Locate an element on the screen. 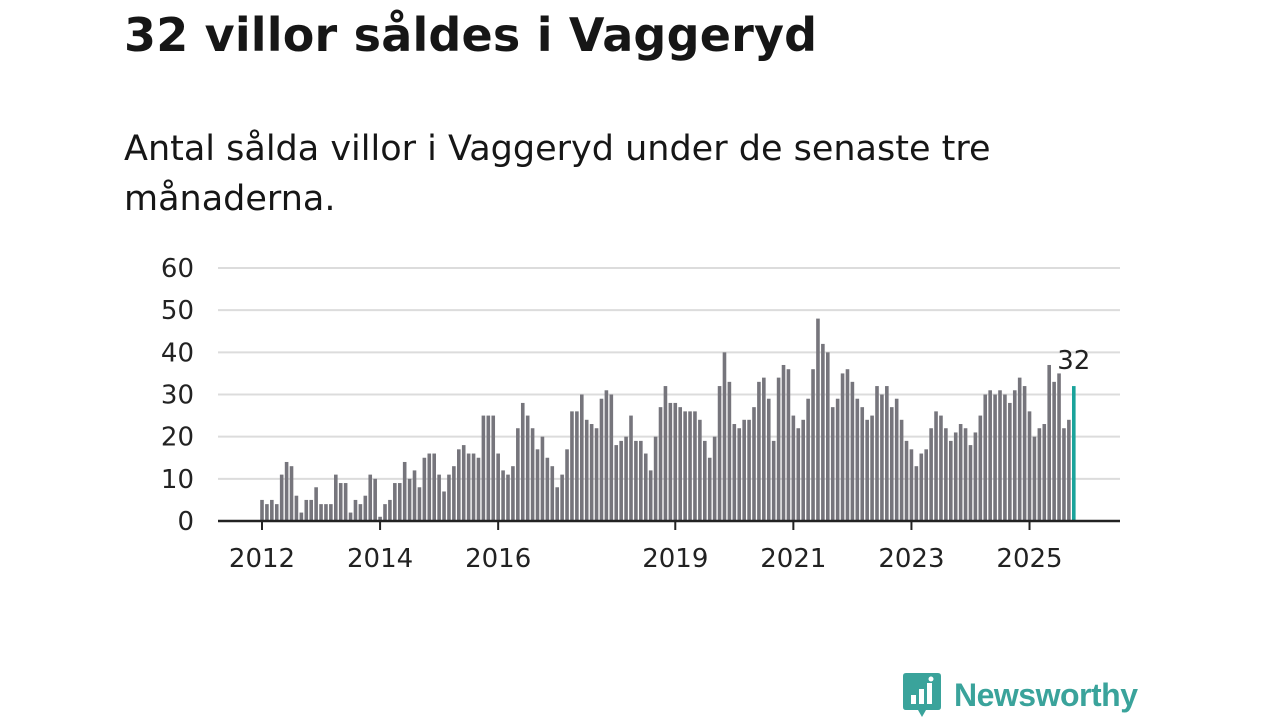  y-tick-label-30: 30 is located at coordinates (177, 396).